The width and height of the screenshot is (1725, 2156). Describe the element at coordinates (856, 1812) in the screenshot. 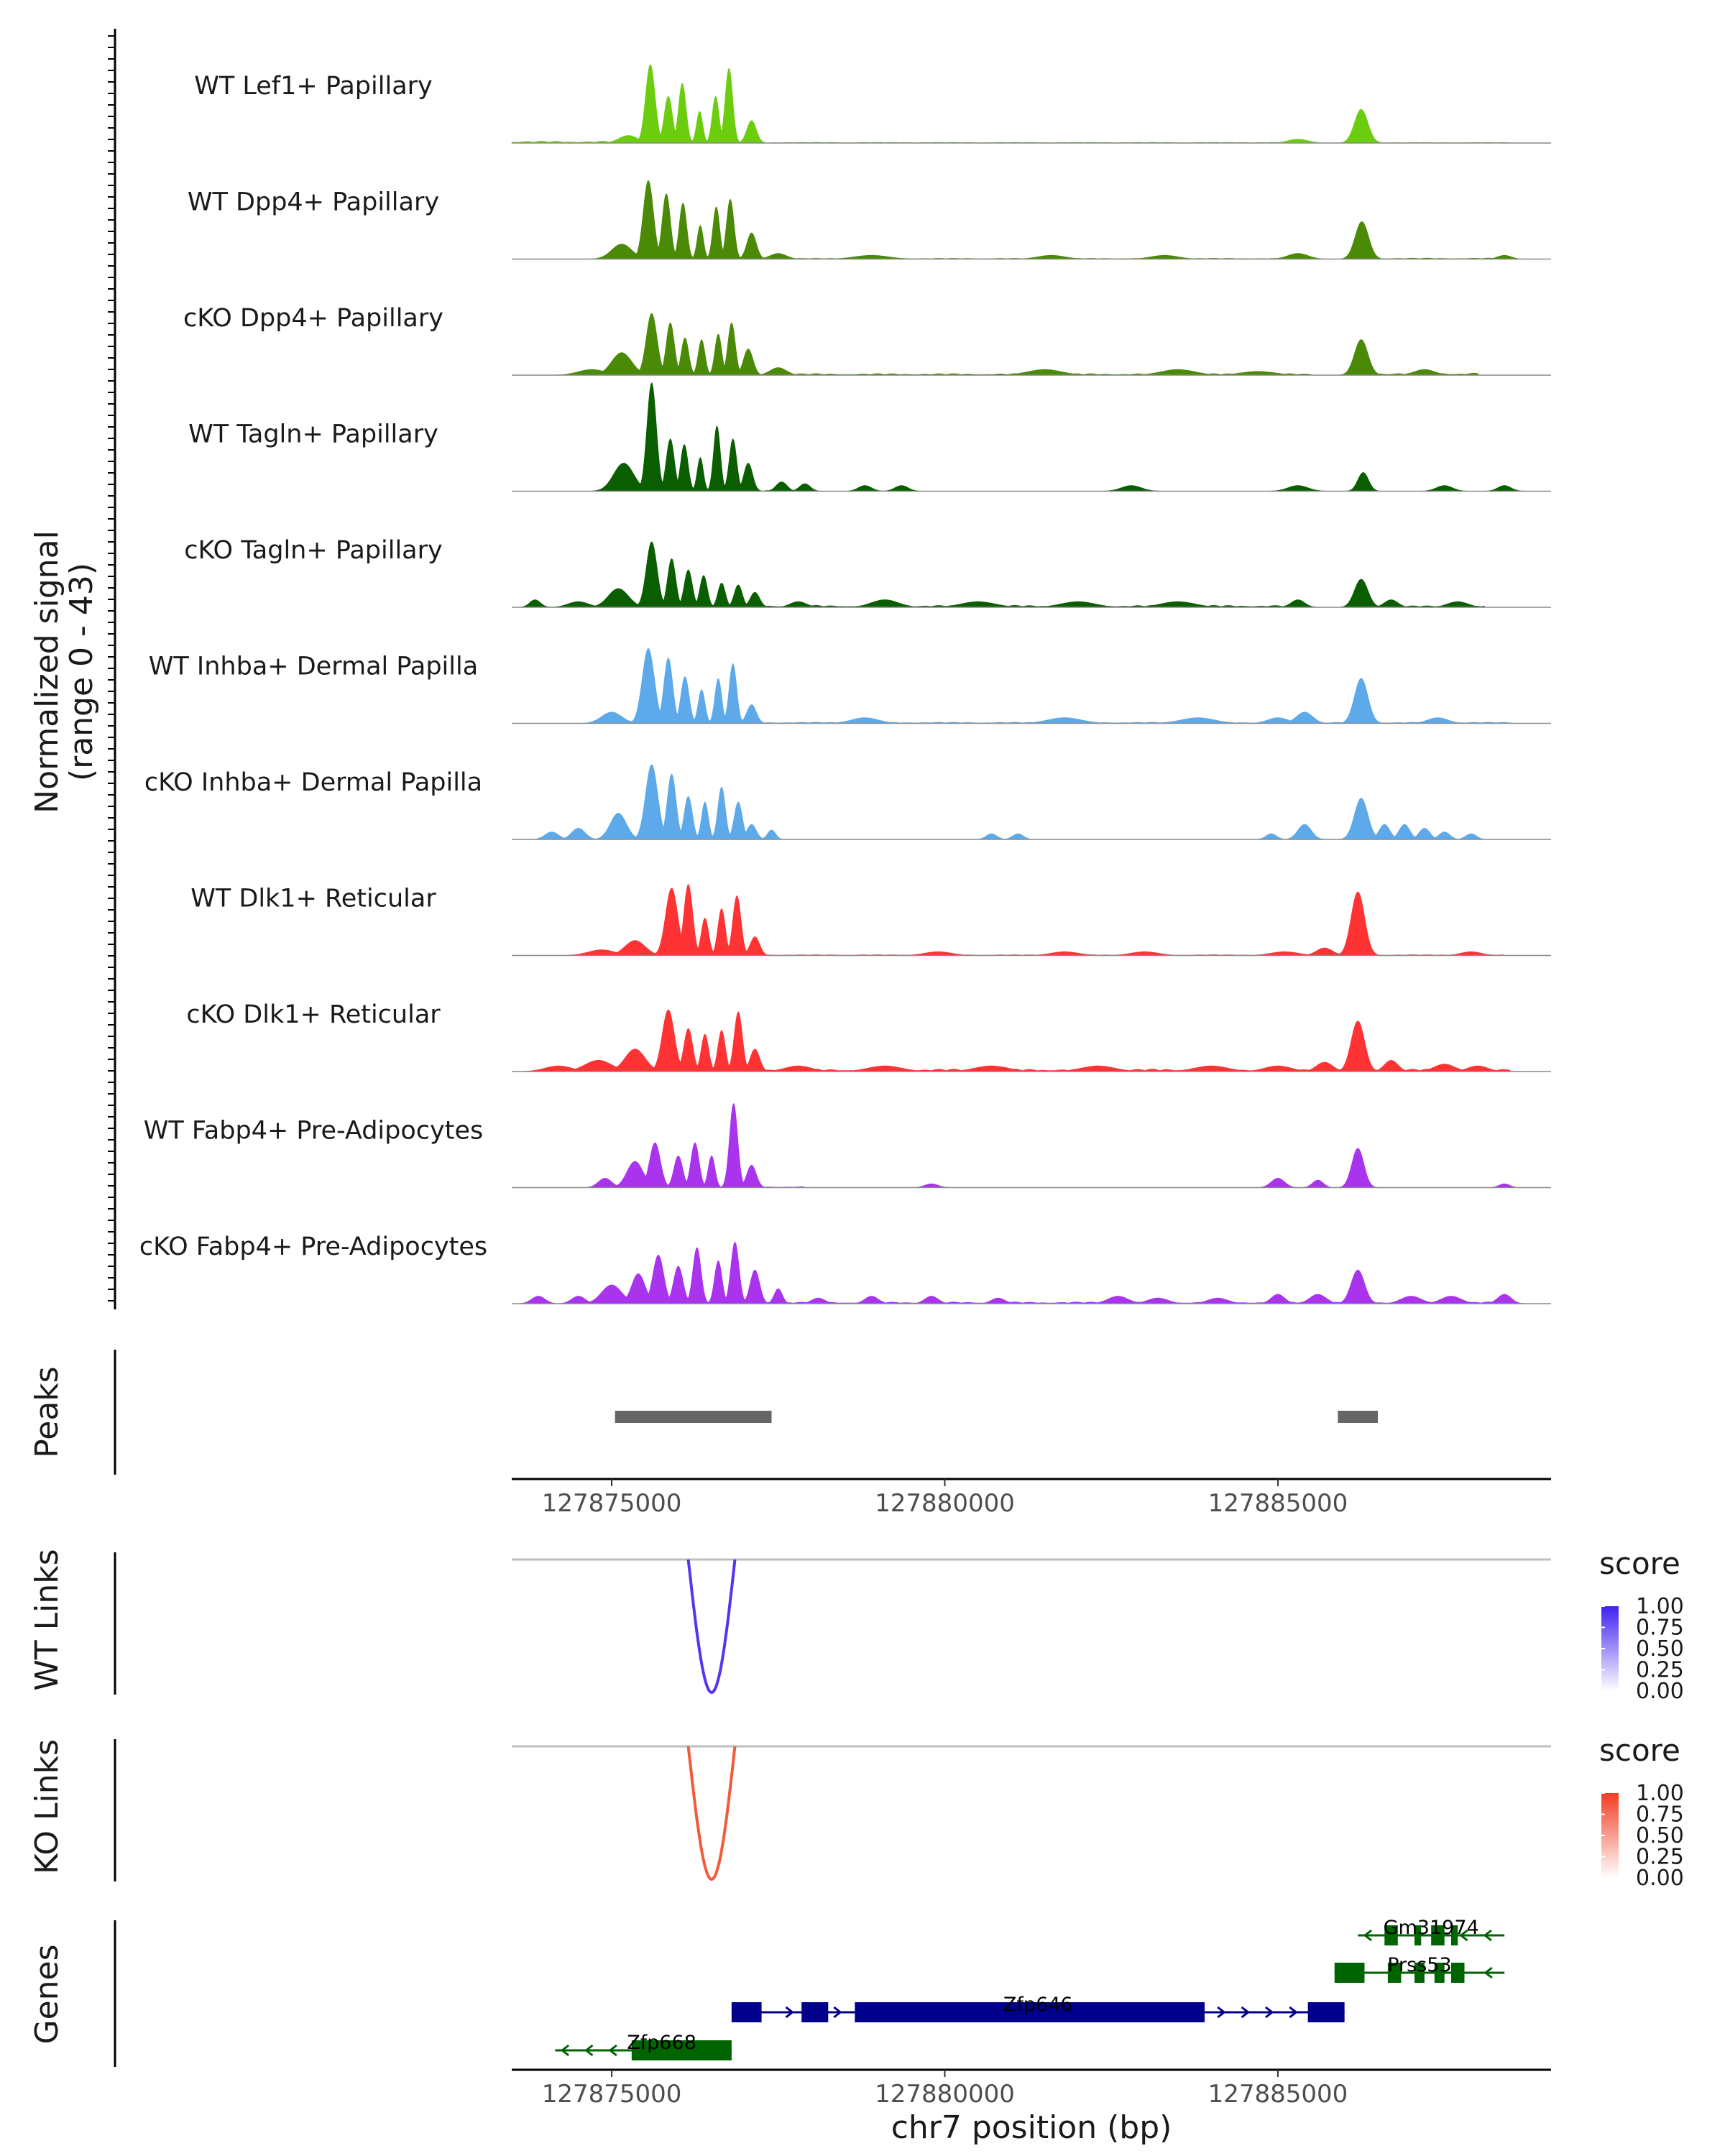

I see `links-panel: KO Links score 1.000.750.500.250.00` at that location.